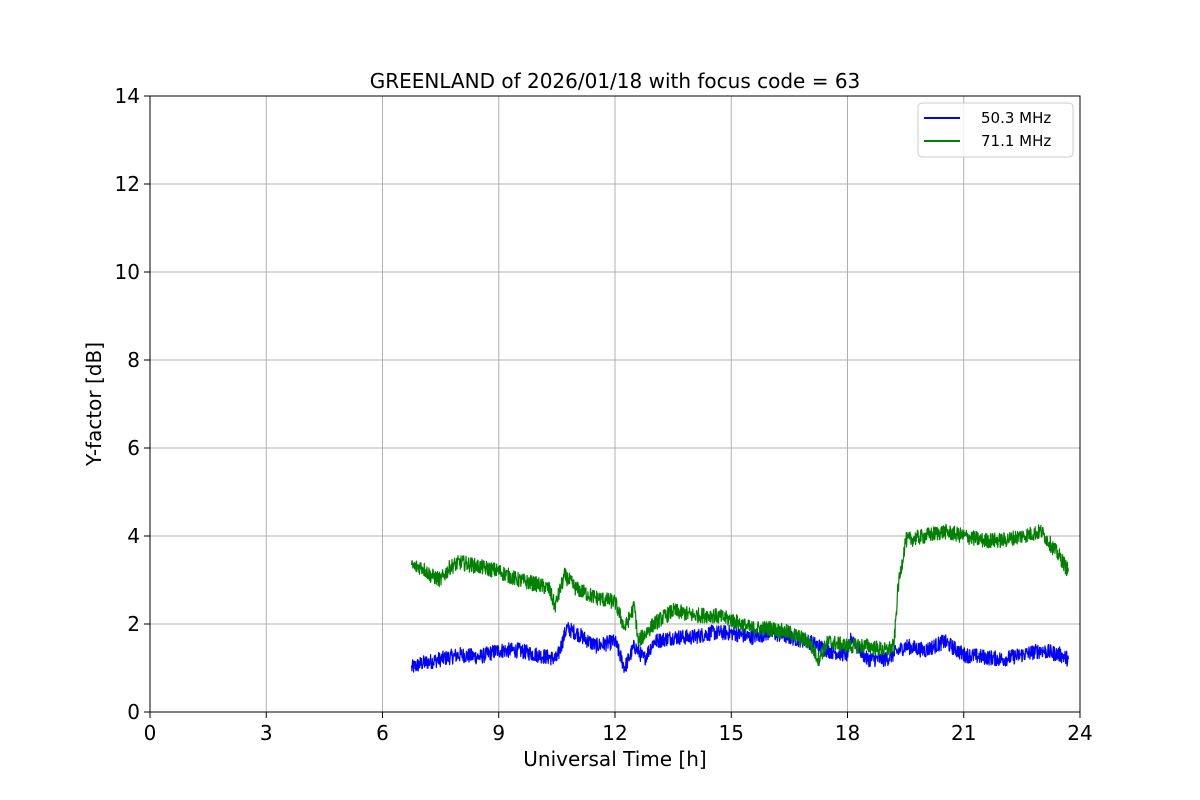  What do you see at coordinates (498, 733) in the screenshot?
I see `x-tick-label: 9` at bounding box center [498, 733].